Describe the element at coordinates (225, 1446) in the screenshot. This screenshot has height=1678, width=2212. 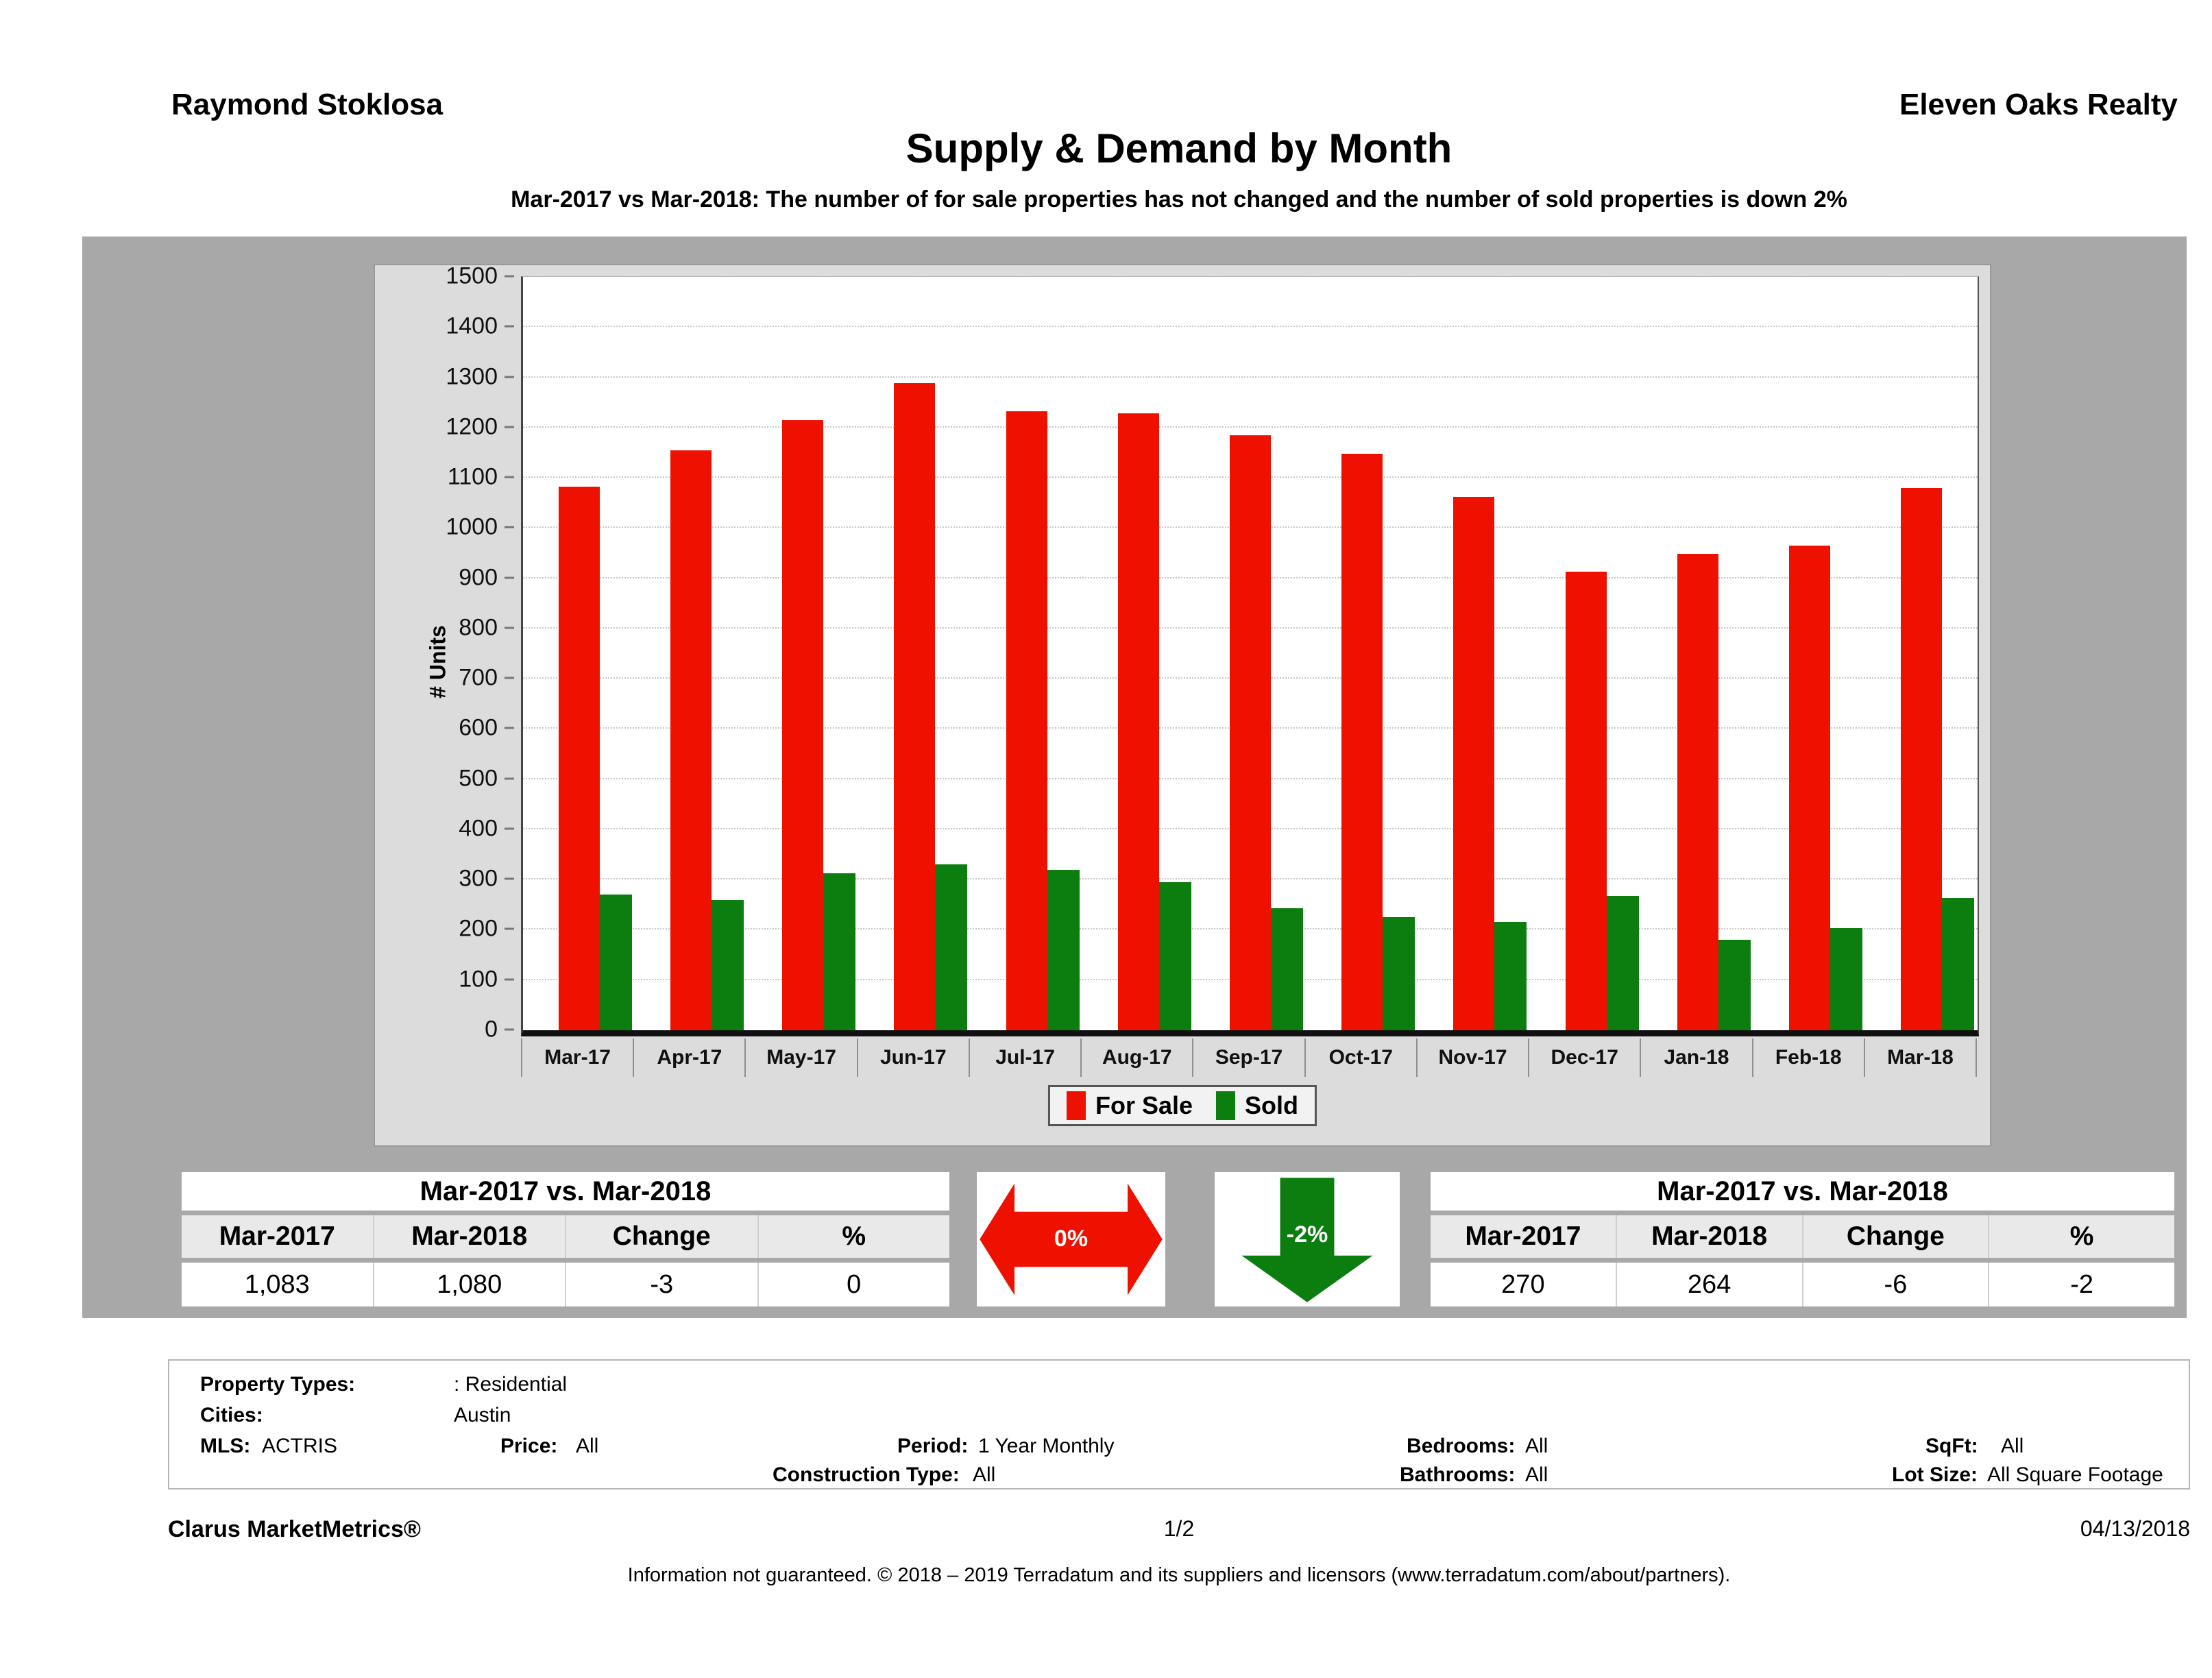
I see `mls-label: MLS:` at that location.